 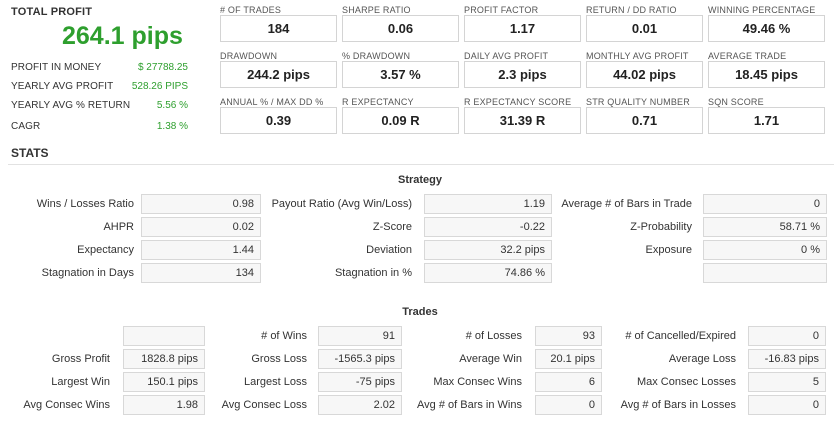 I want to click on summary-row-label: YEARLY AVG % RETURN, so click(x=71, y=105).